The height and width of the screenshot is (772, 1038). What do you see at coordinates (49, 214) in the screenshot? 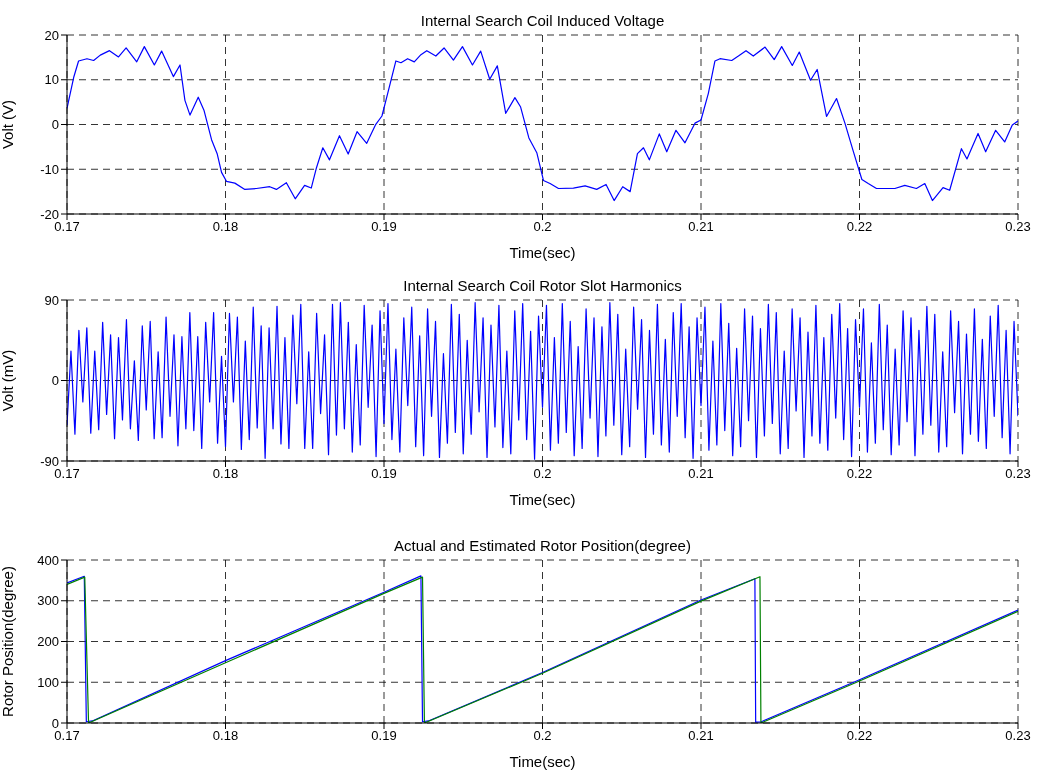
I see `y-tick-label: -20` at bounding box center [49, 214].